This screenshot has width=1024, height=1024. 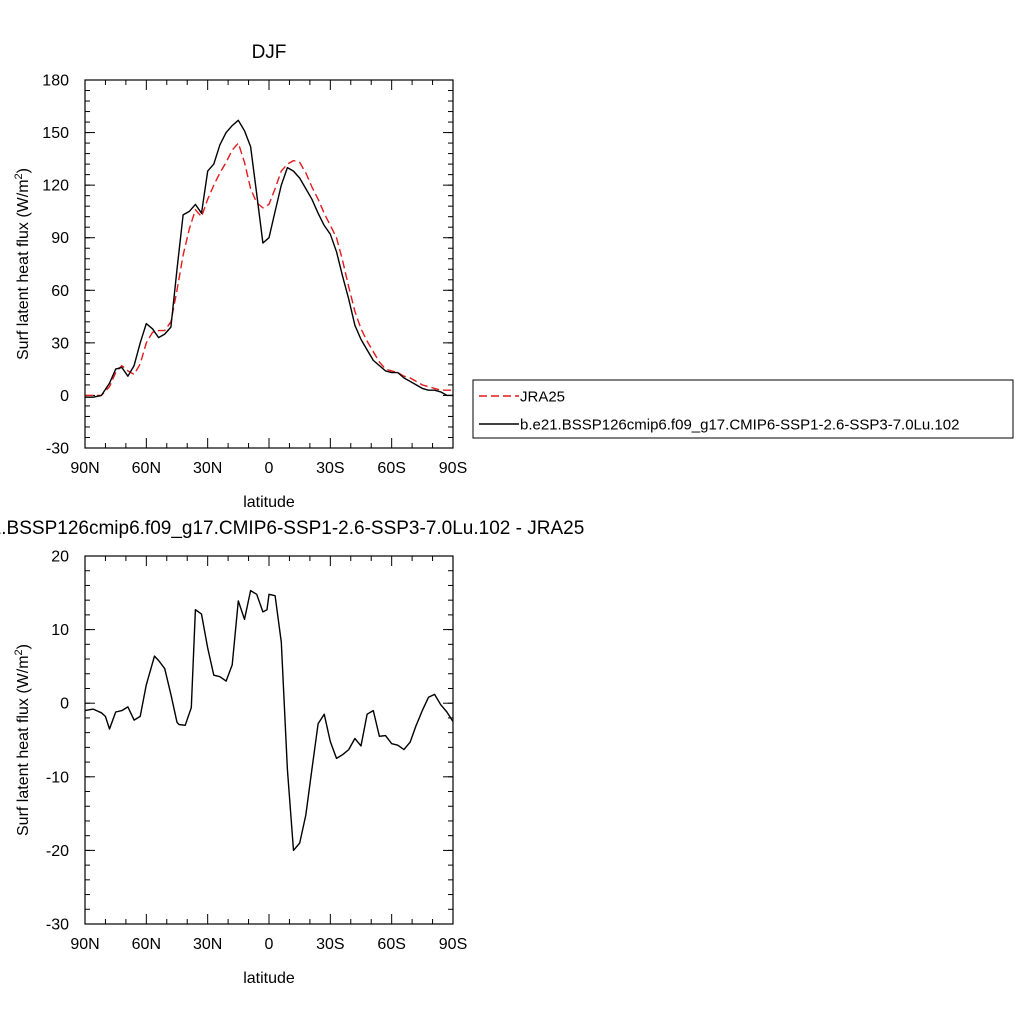 I want to click on series-line-jra25, so click(x=269, y=269).